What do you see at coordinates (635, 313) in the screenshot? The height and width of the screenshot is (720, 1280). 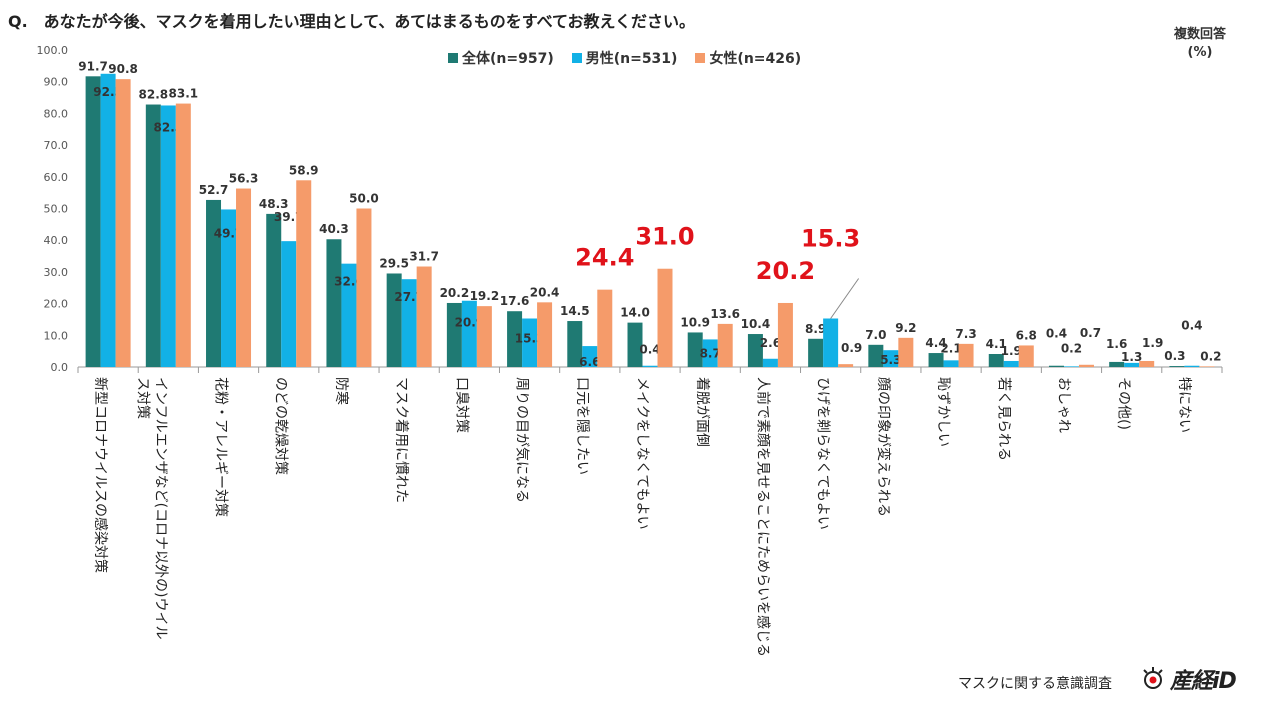 I see `data-label: 14.0` at bounding box center [635, 313].